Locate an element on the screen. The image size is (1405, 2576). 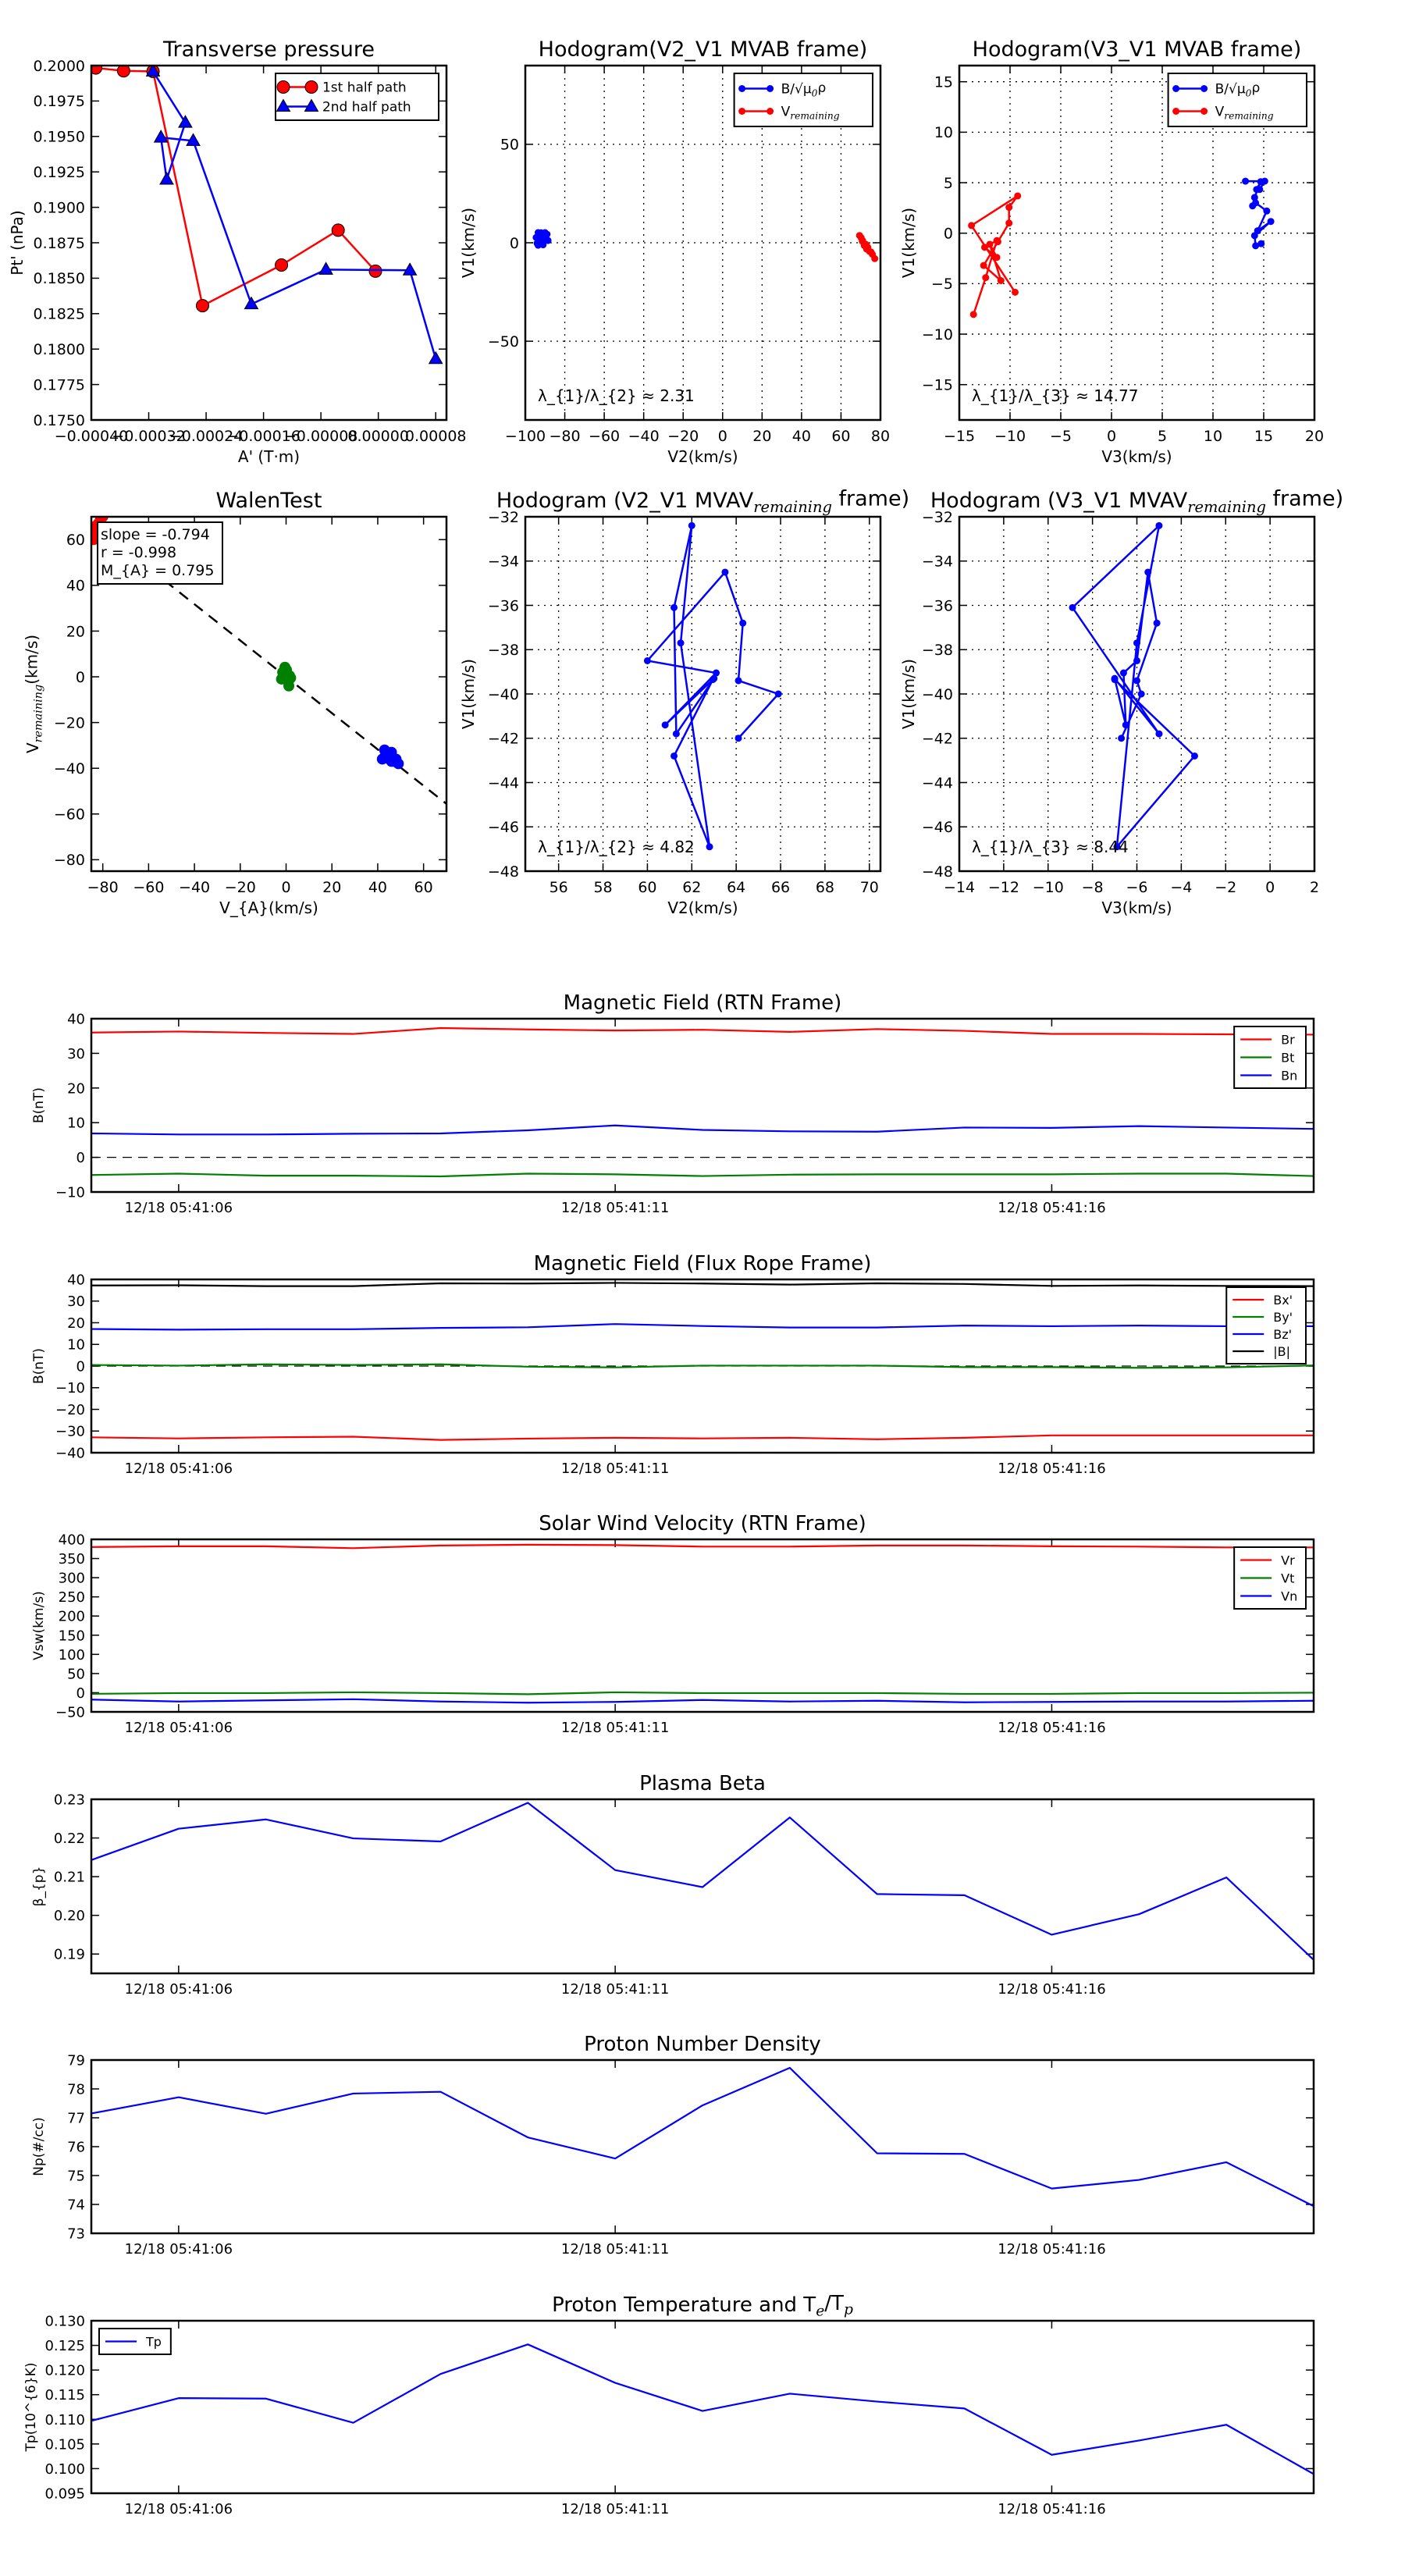
legend-item: Tp is located at coordinates (134, 2341).